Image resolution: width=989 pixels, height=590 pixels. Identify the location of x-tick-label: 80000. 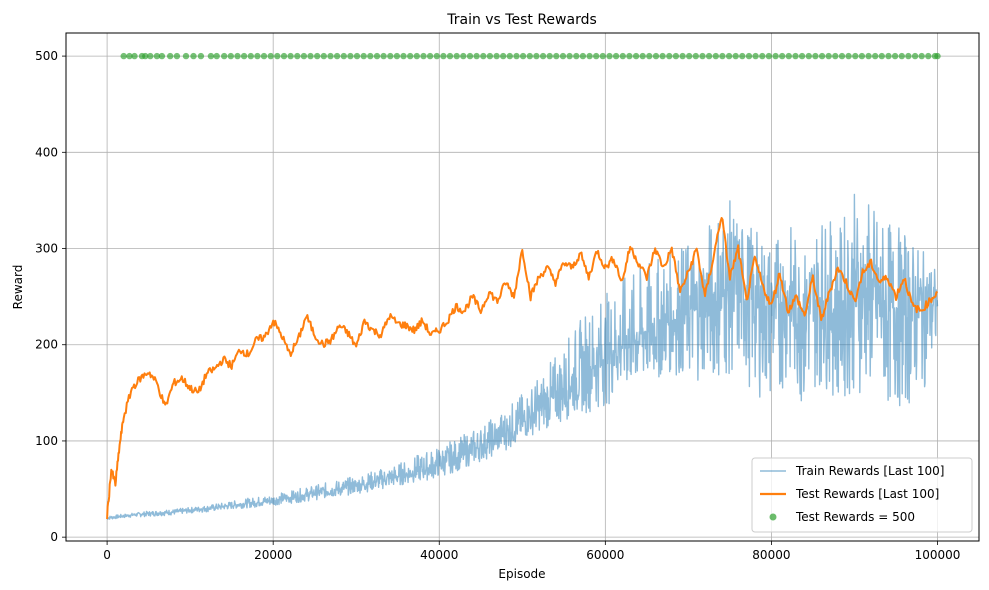
(771, 555).